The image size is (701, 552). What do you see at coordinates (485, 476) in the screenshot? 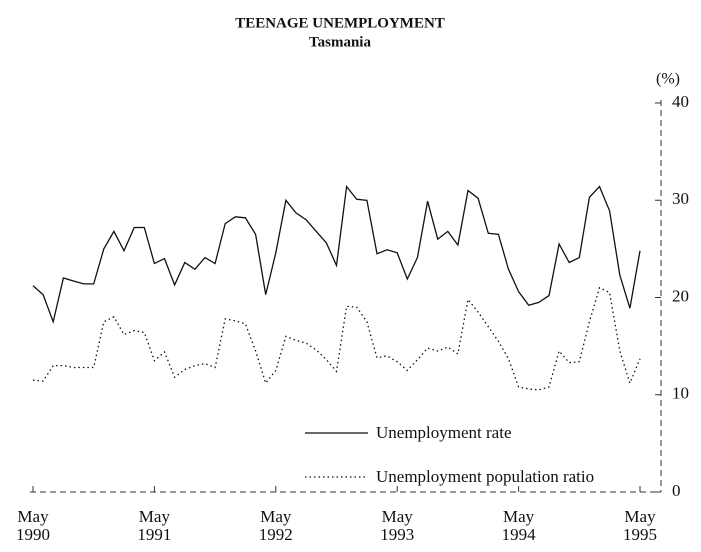
I see `legend-label: Unemployment population ratio` at bounding box center [485, 476].